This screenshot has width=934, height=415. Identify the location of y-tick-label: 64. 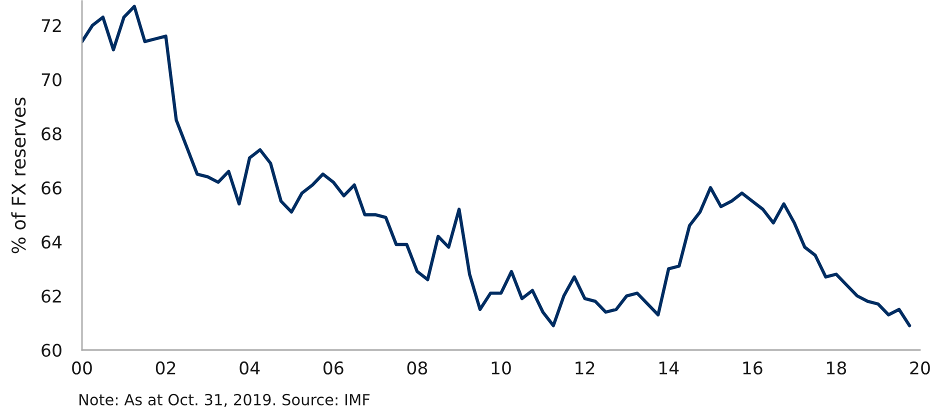
(52, 242).